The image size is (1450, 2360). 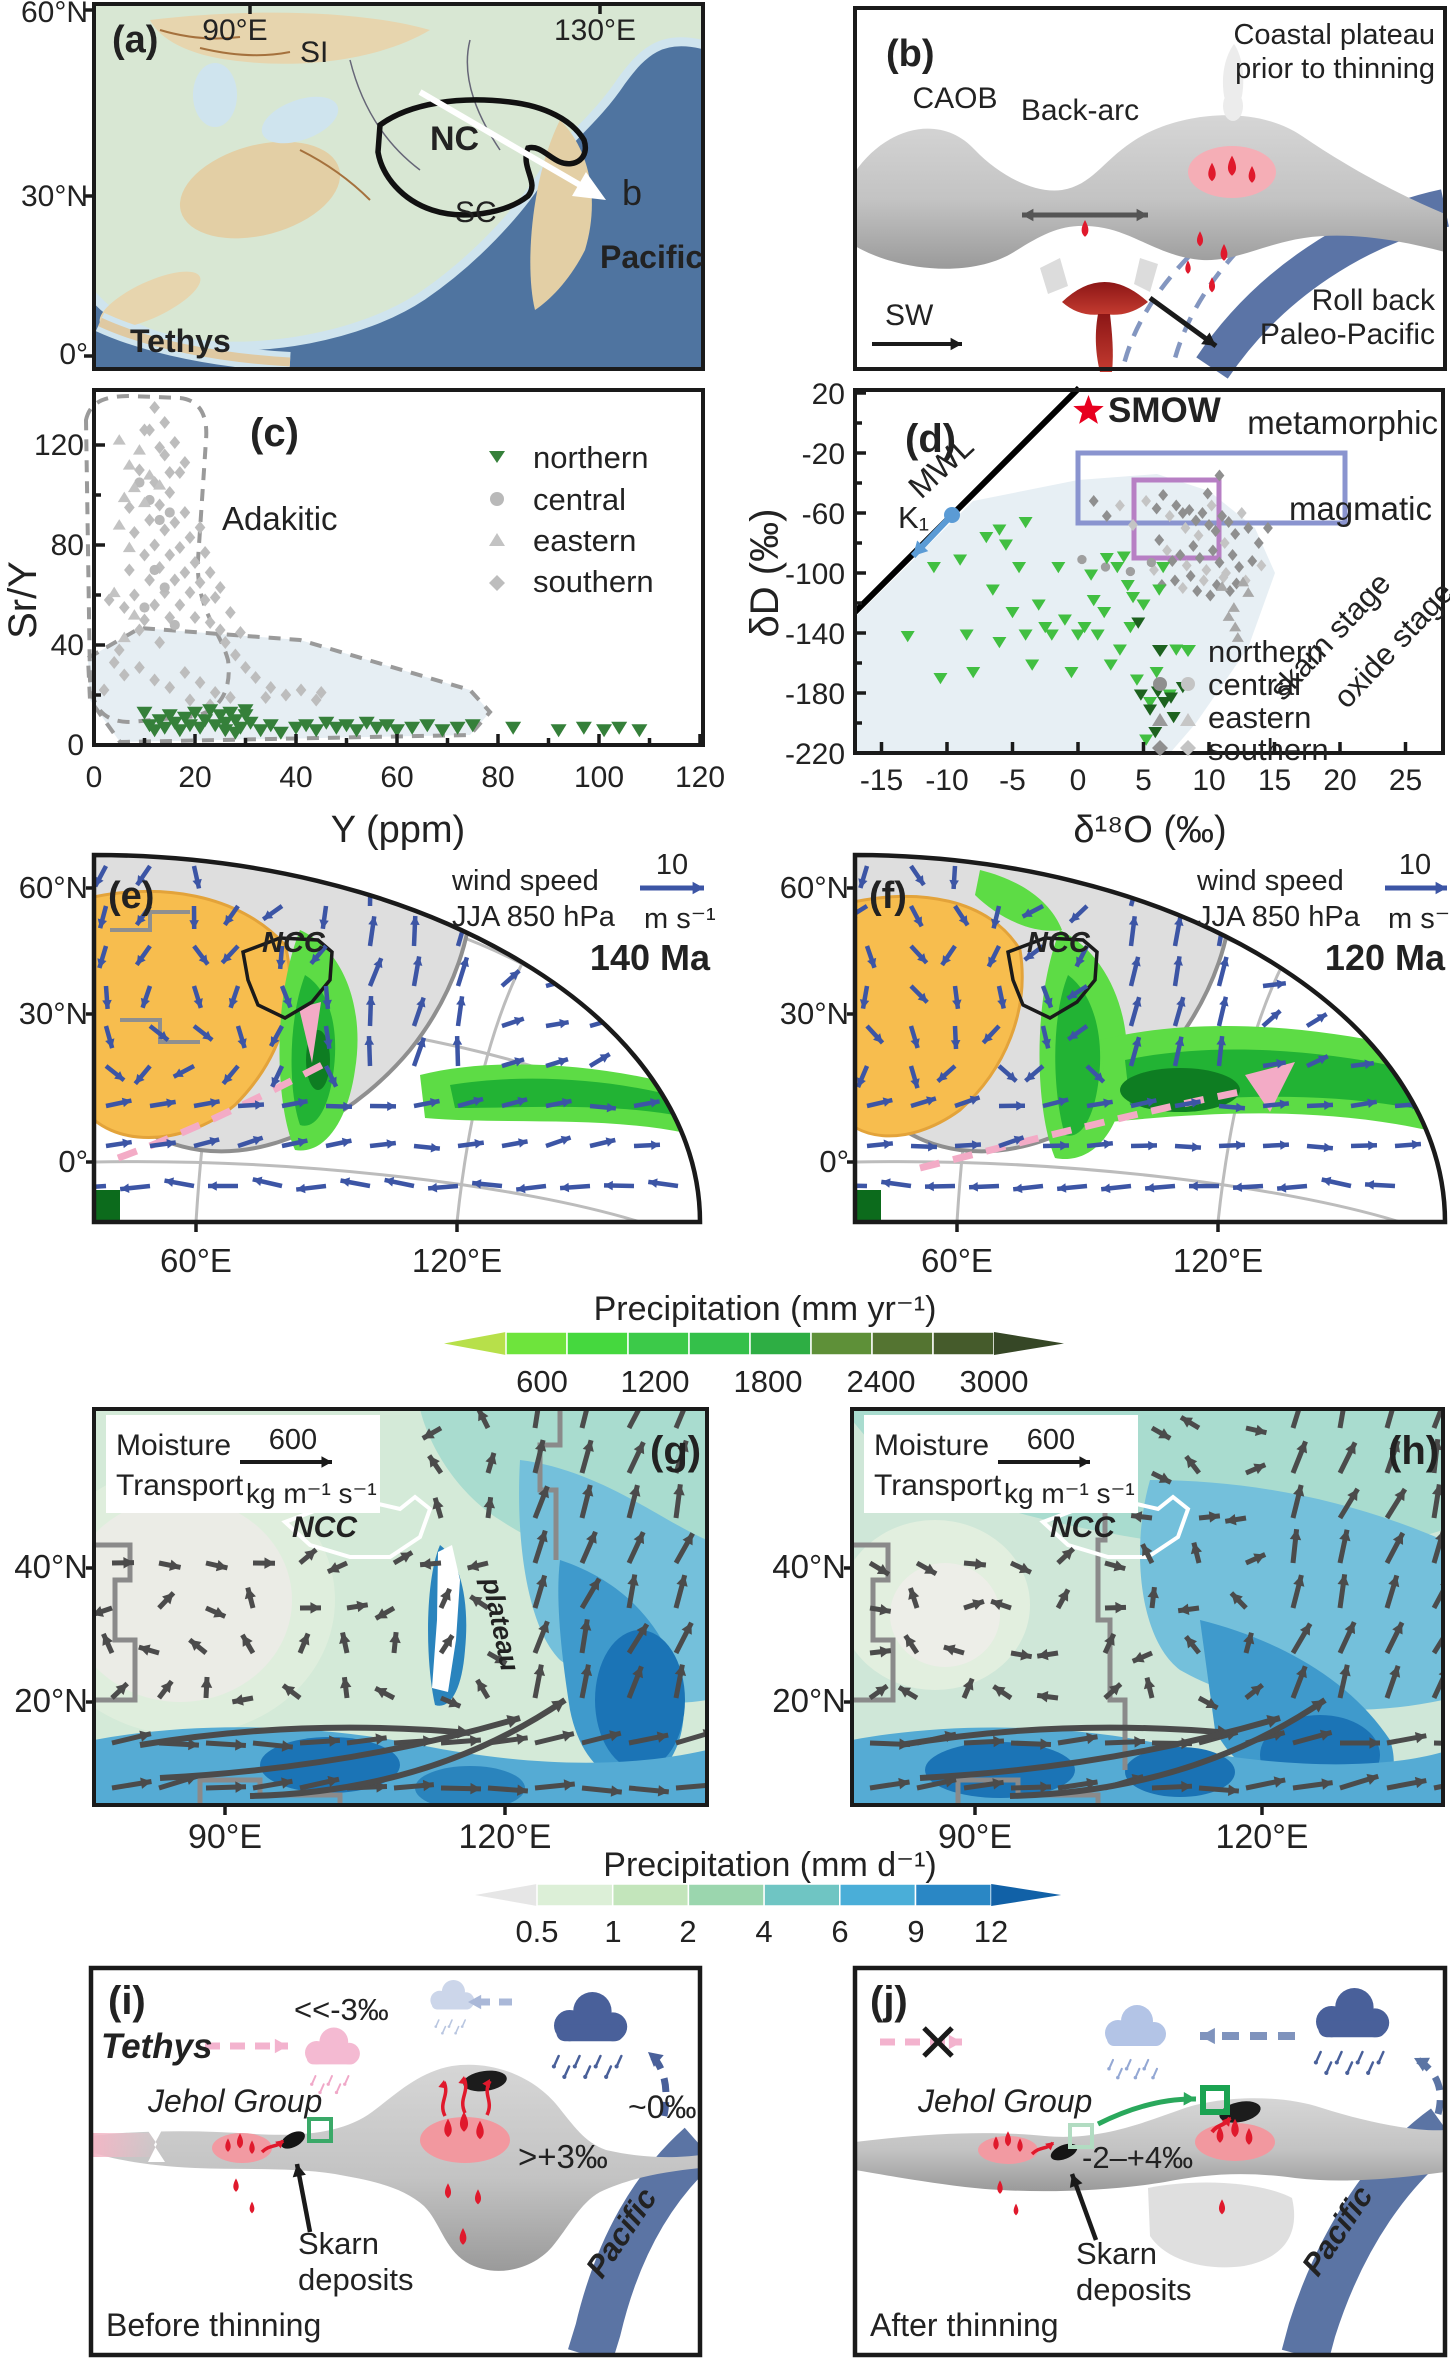 I want to click on y-tick-label: -220, so click(x=815, y=754).